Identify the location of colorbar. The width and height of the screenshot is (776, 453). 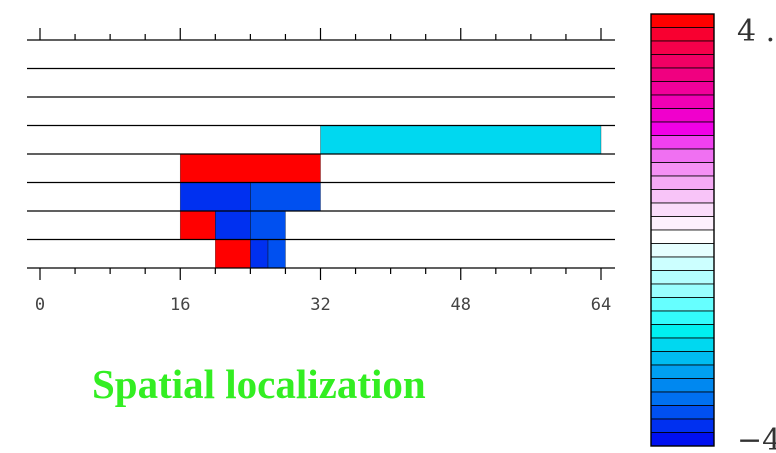
(682, 230).